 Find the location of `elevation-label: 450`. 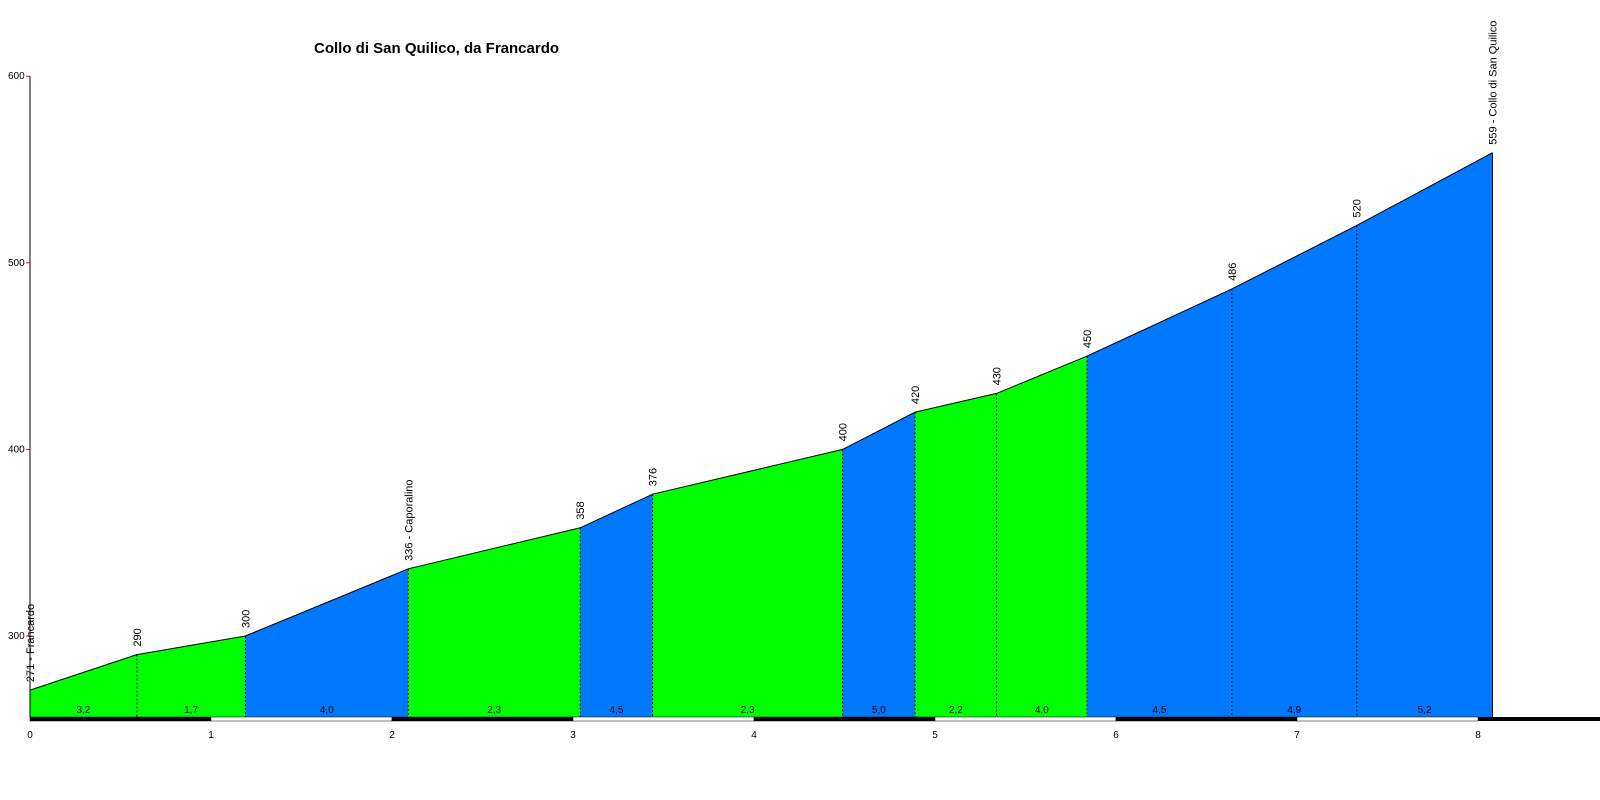

elevation-label: 450 is located at coordinates (1088, 339).